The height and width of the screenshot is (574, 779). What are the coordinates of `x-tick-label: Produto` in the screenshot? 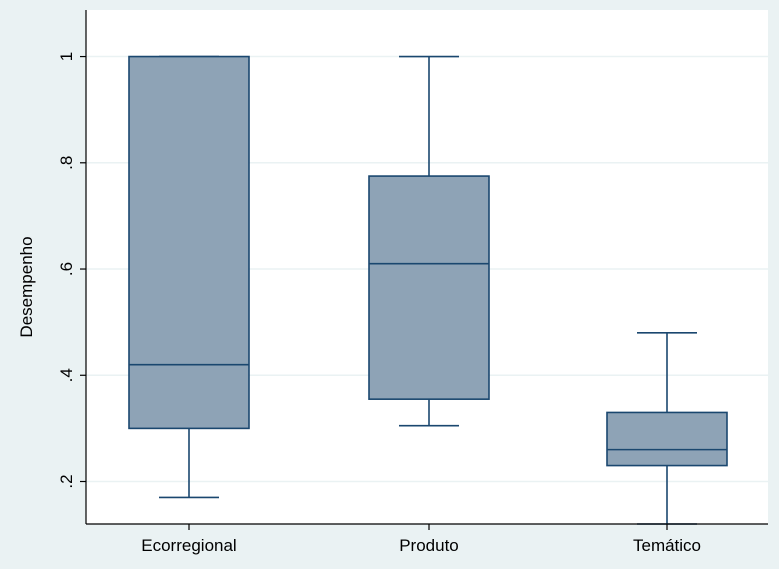 It's located at (429, 545).